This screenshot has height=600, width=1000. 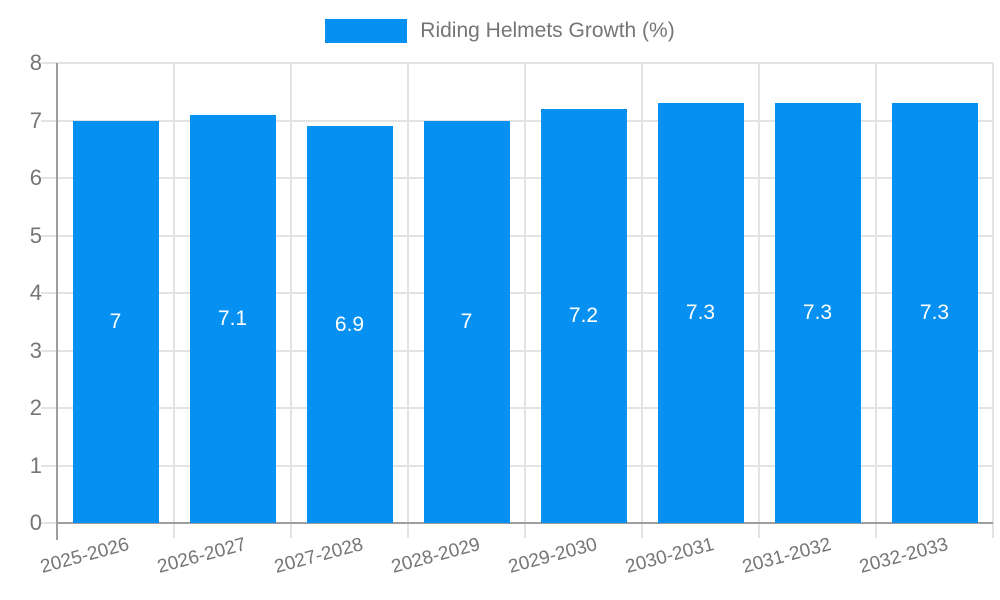 I want to click on x-axis-line, so click(x=524, y=523).